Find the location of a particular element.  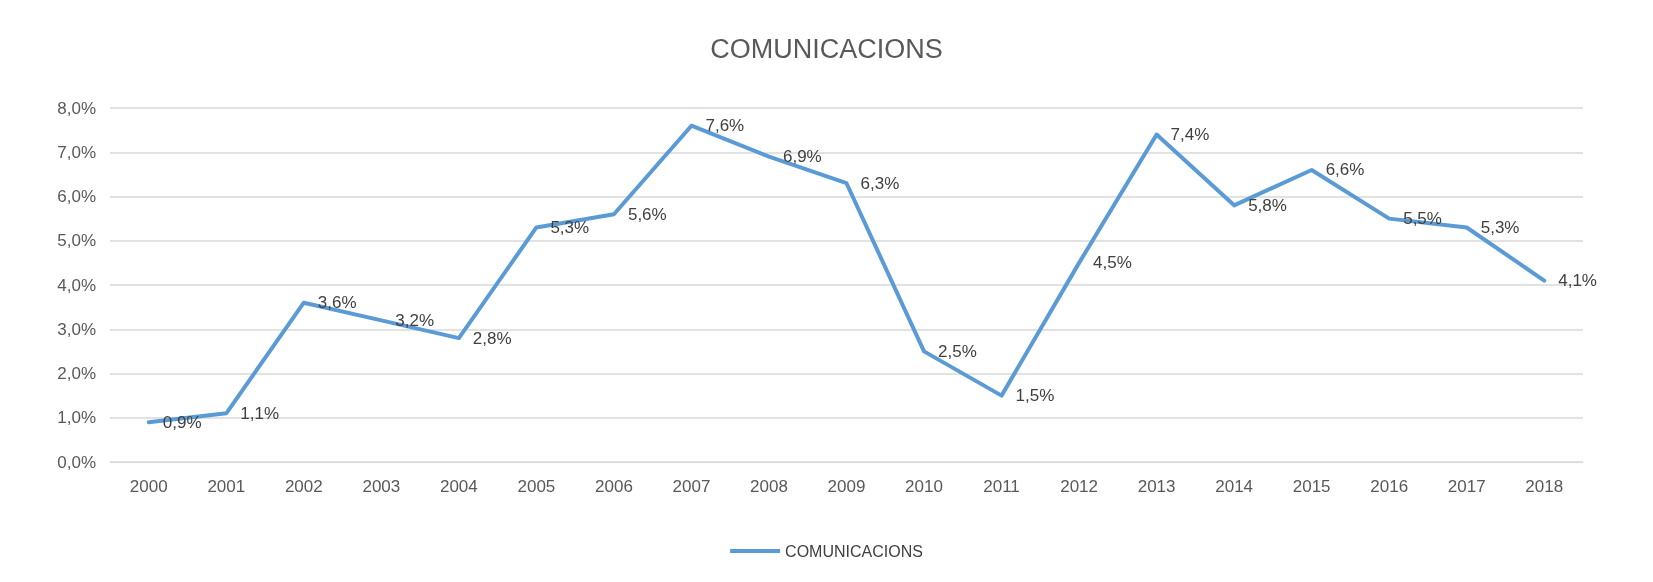

y-tick-label: 3,0% is located at coordinates (76, 329).